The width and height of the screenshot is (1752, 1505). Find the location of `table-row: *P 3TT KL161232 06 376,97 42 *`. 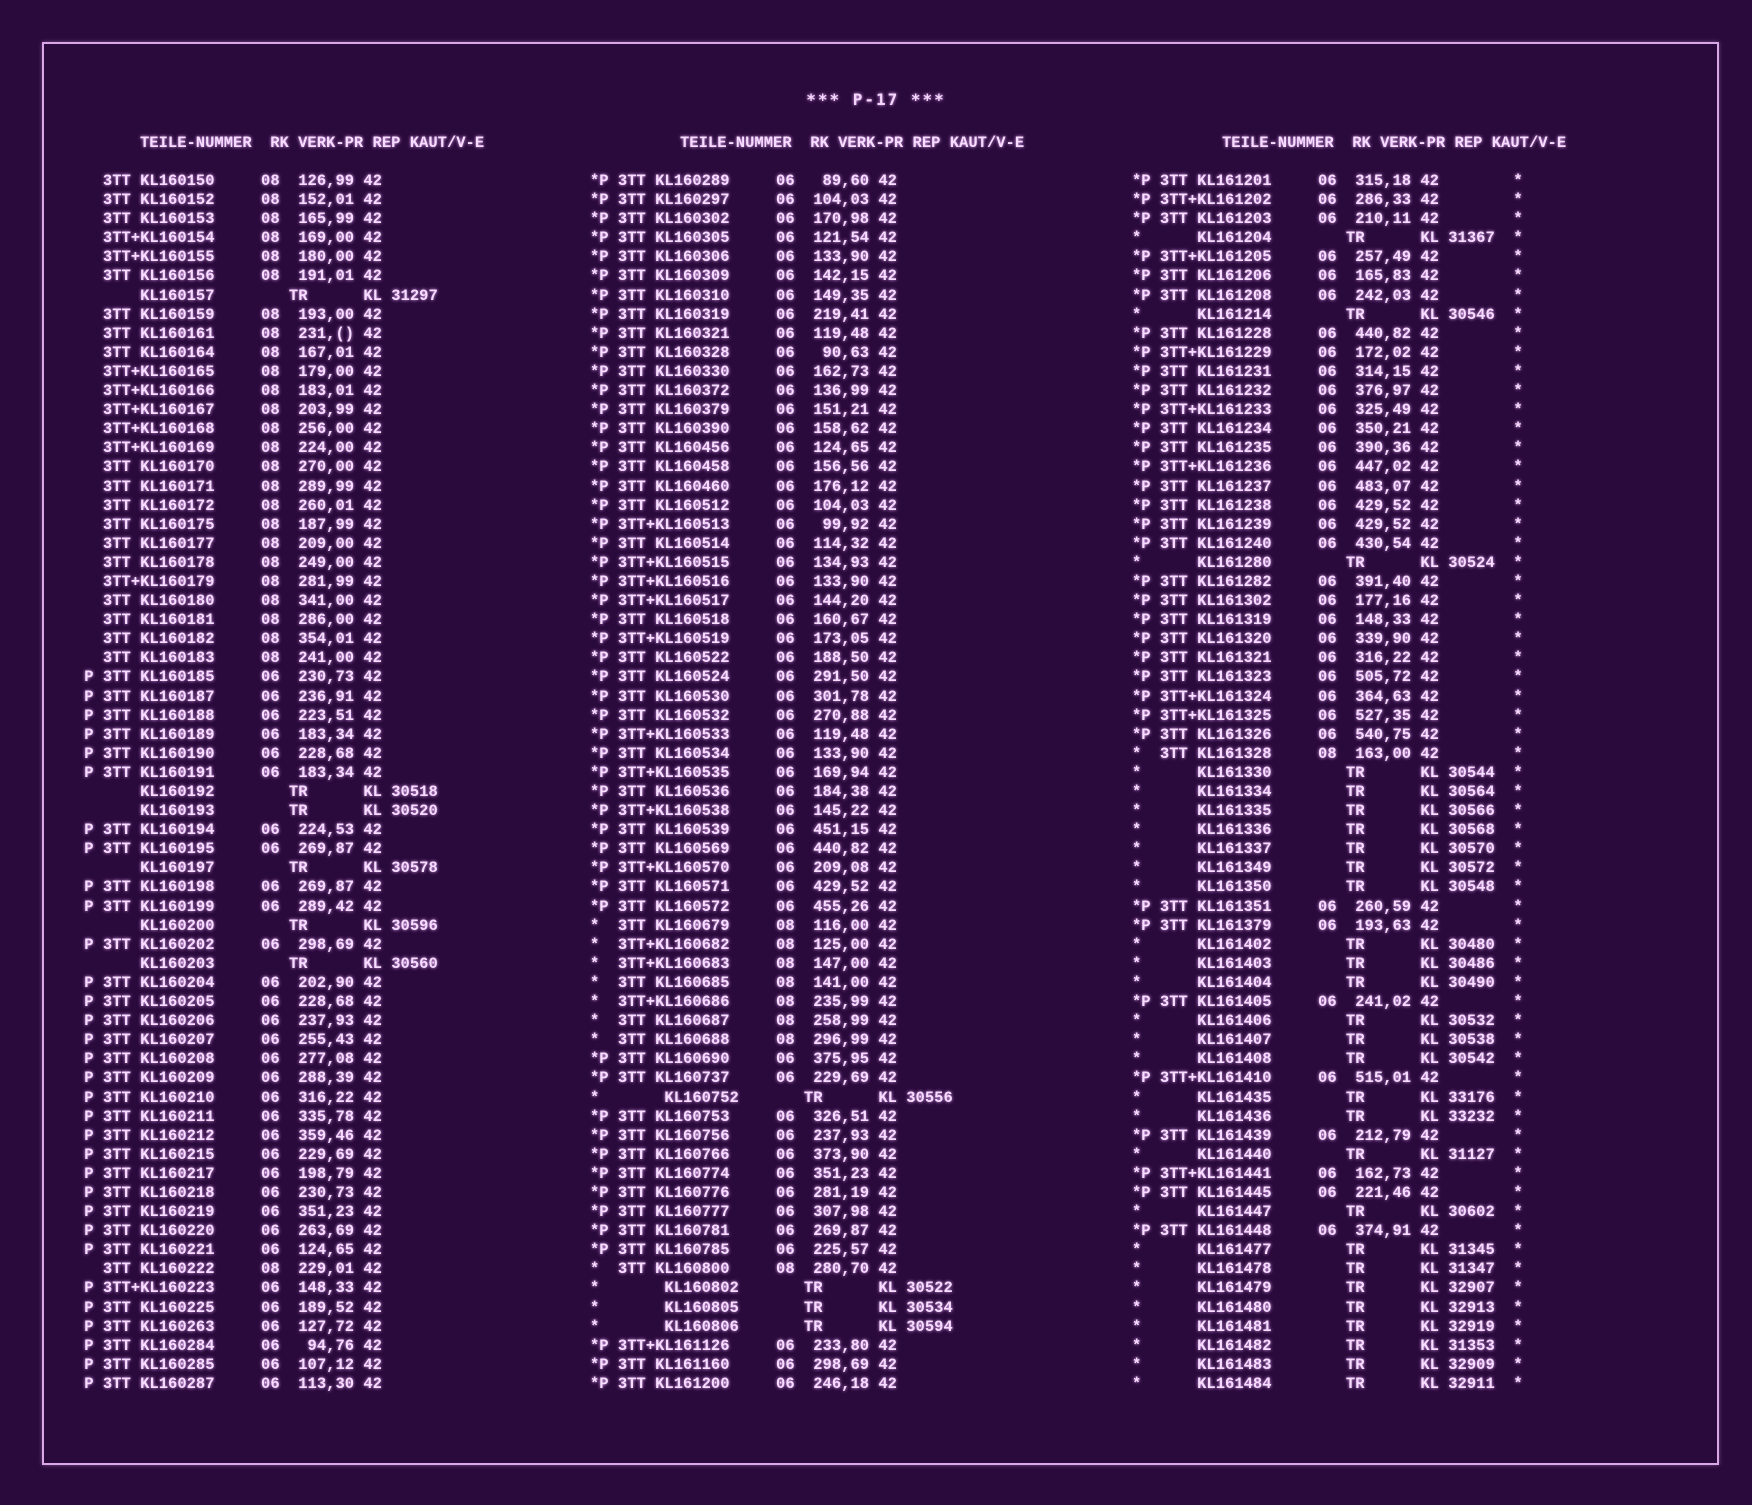

table-row: *P 3TT KL161232 06 376,97 42 * is located at coordinates (1327, 391).